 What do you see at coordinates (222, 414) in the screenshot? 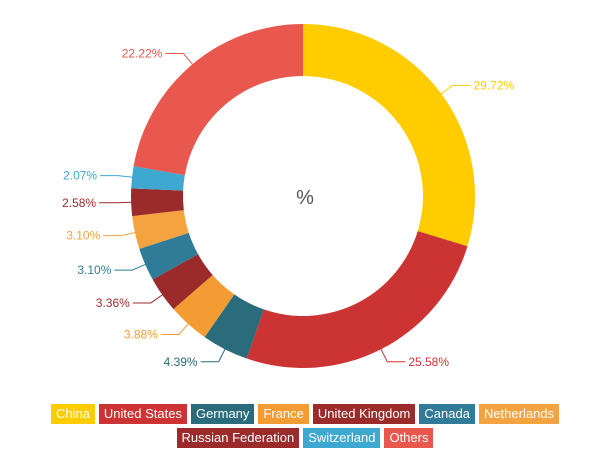
I see `legend-item-germany: Germany` at bounding box center [222, 414].